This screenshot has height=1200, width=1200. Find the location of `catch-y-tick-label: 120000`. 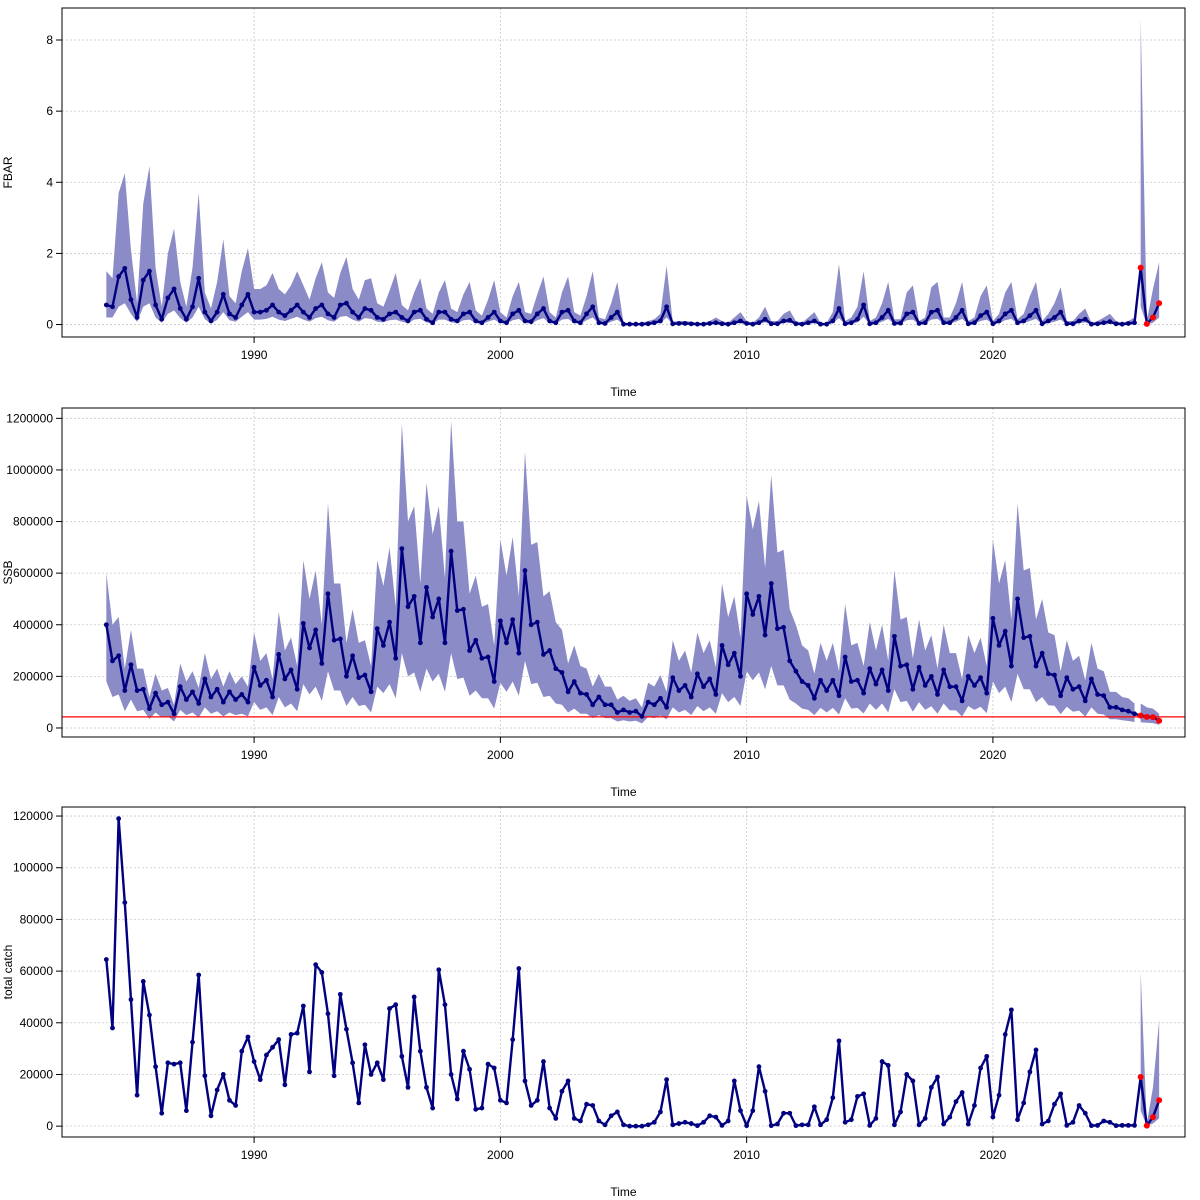

catch-y-tick-label: 120000 is located at coordinates (33, 816).